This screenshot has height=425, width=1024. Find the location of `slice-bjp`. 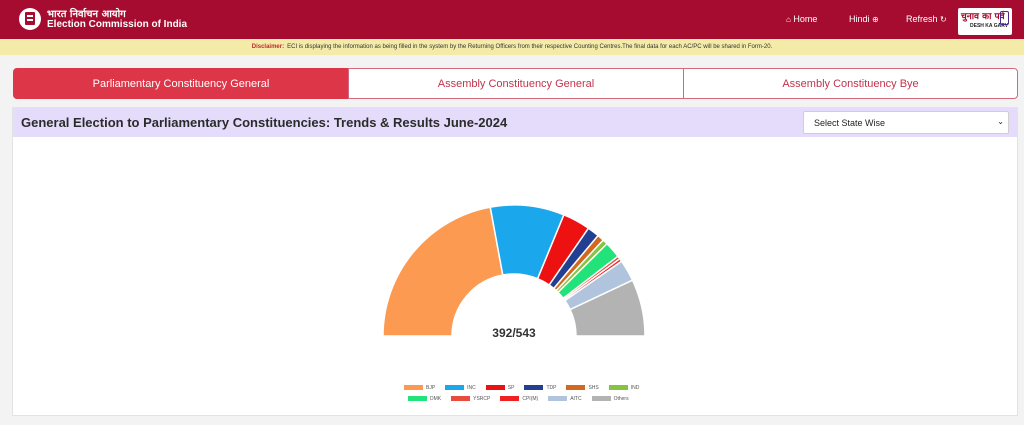

slice-bjp is located at coordinates (443, 271).